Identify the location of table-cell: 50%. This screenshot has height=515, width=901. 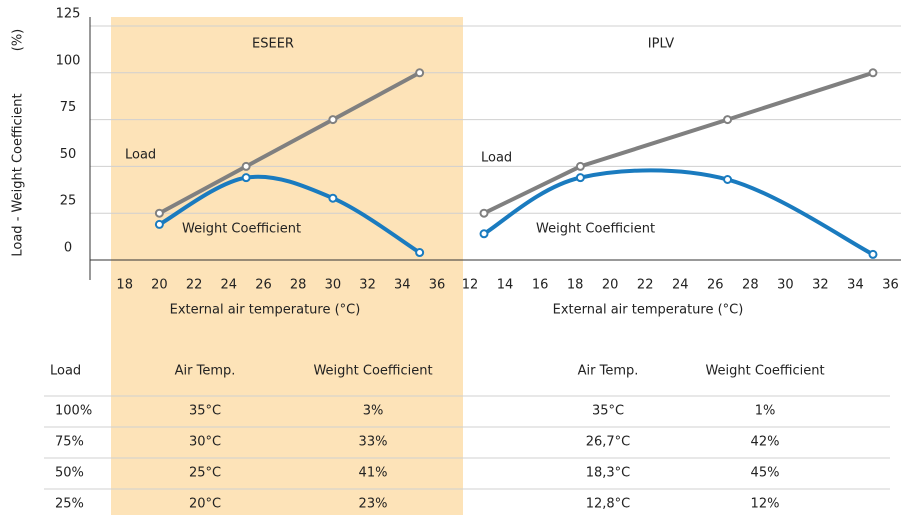
(69, 473).